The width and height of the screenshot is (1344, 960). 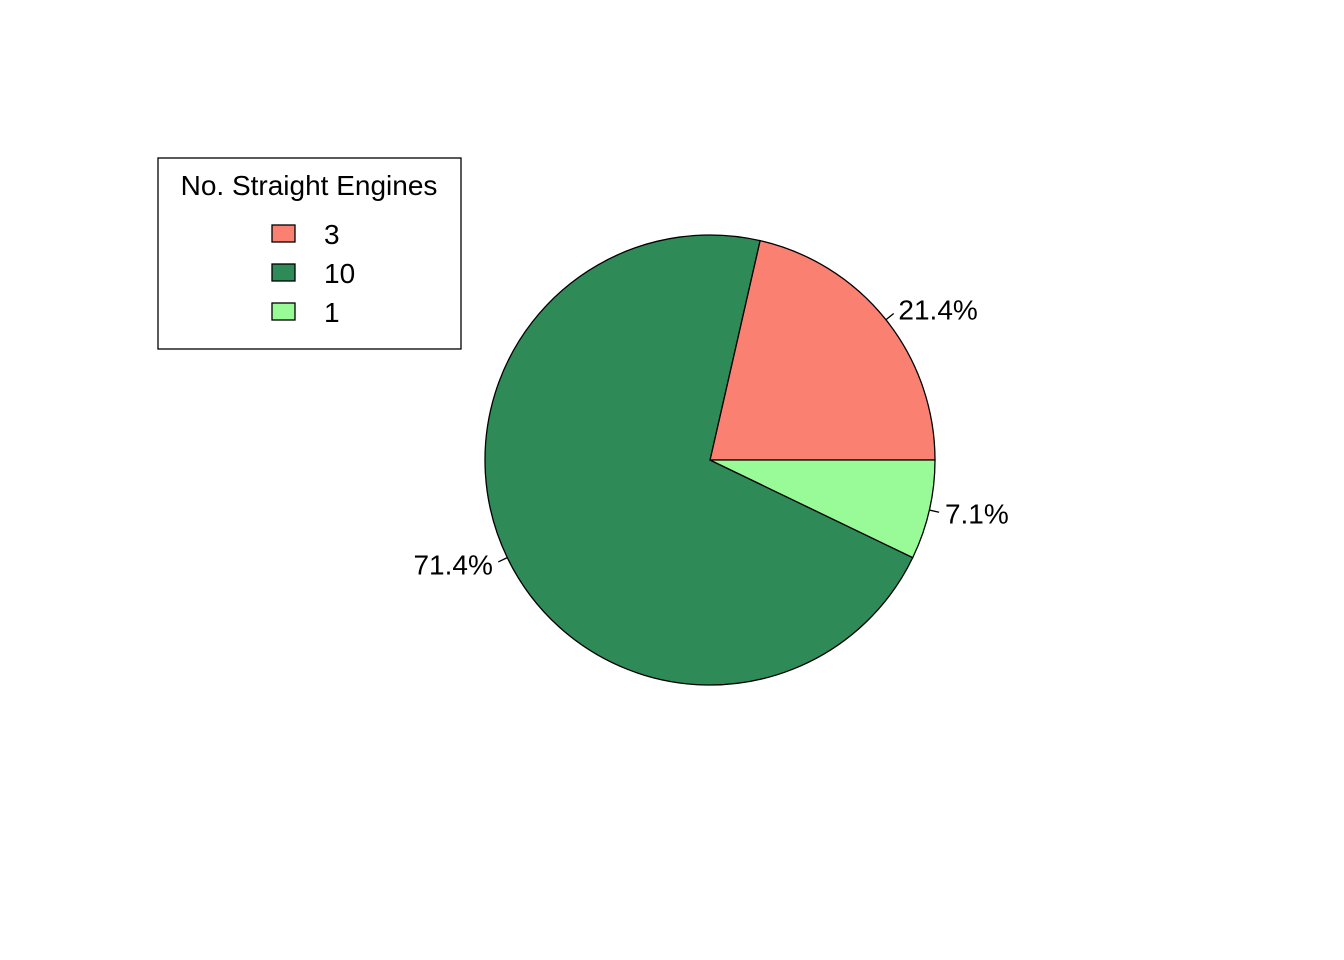 I want to click on slice-label-10: 71.4%, so click(x=452, y=565).